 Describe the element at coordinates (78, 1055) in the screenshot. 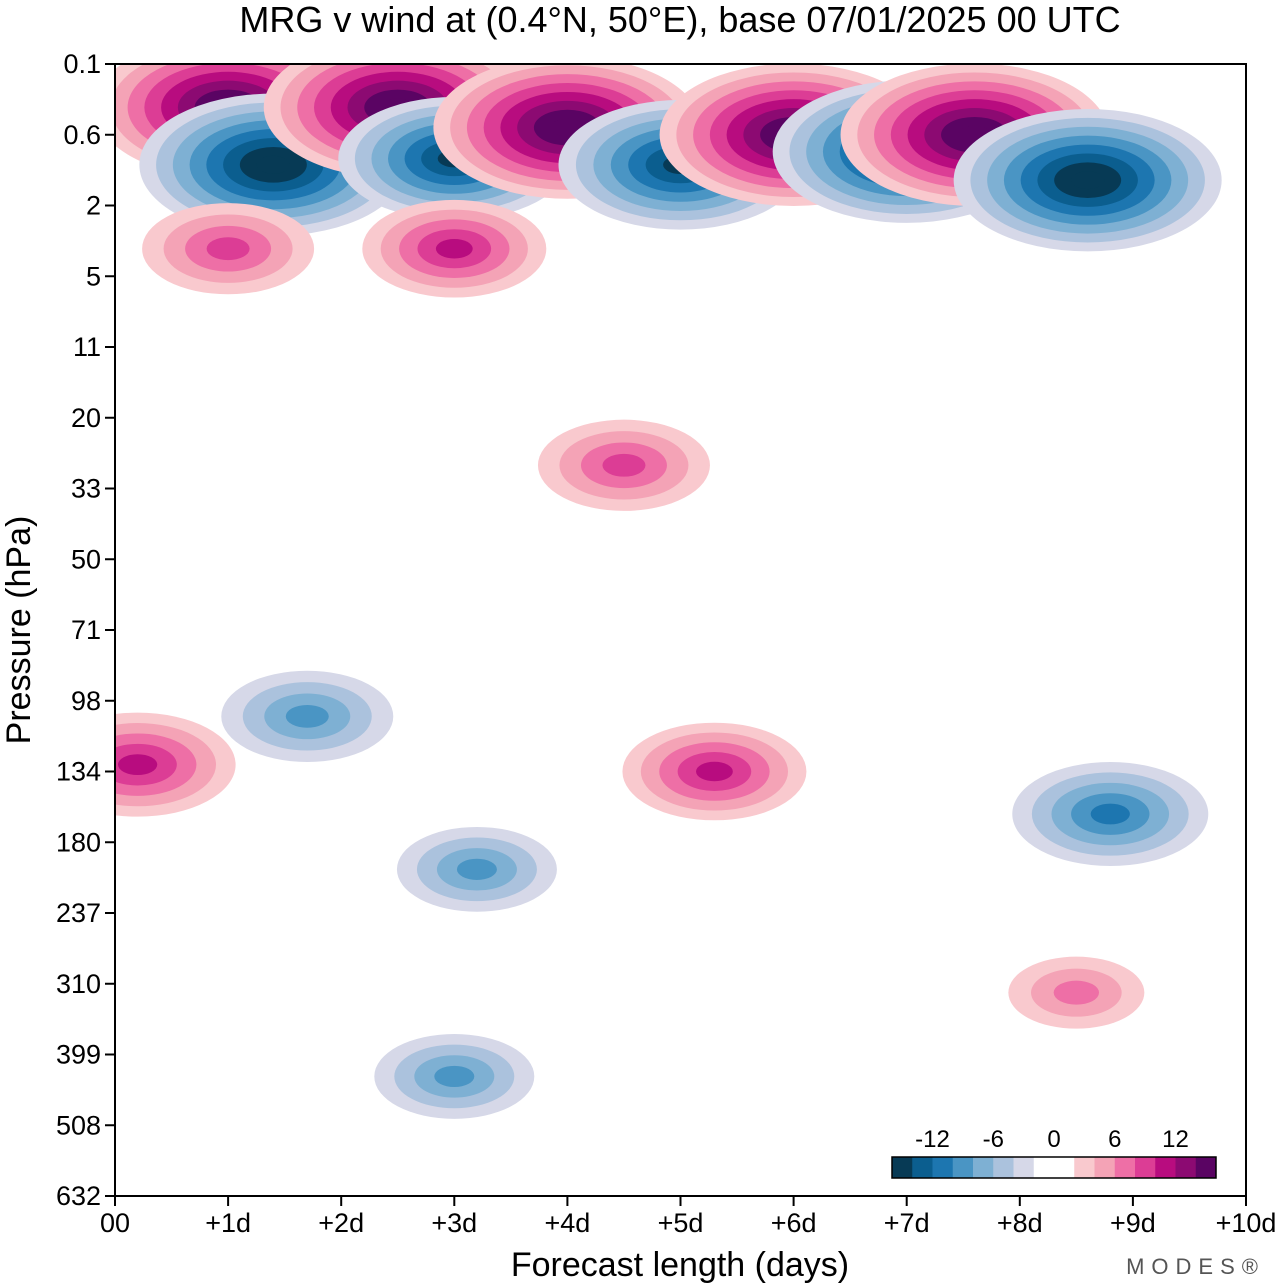

I see `y-tick-label: 399` at that location.